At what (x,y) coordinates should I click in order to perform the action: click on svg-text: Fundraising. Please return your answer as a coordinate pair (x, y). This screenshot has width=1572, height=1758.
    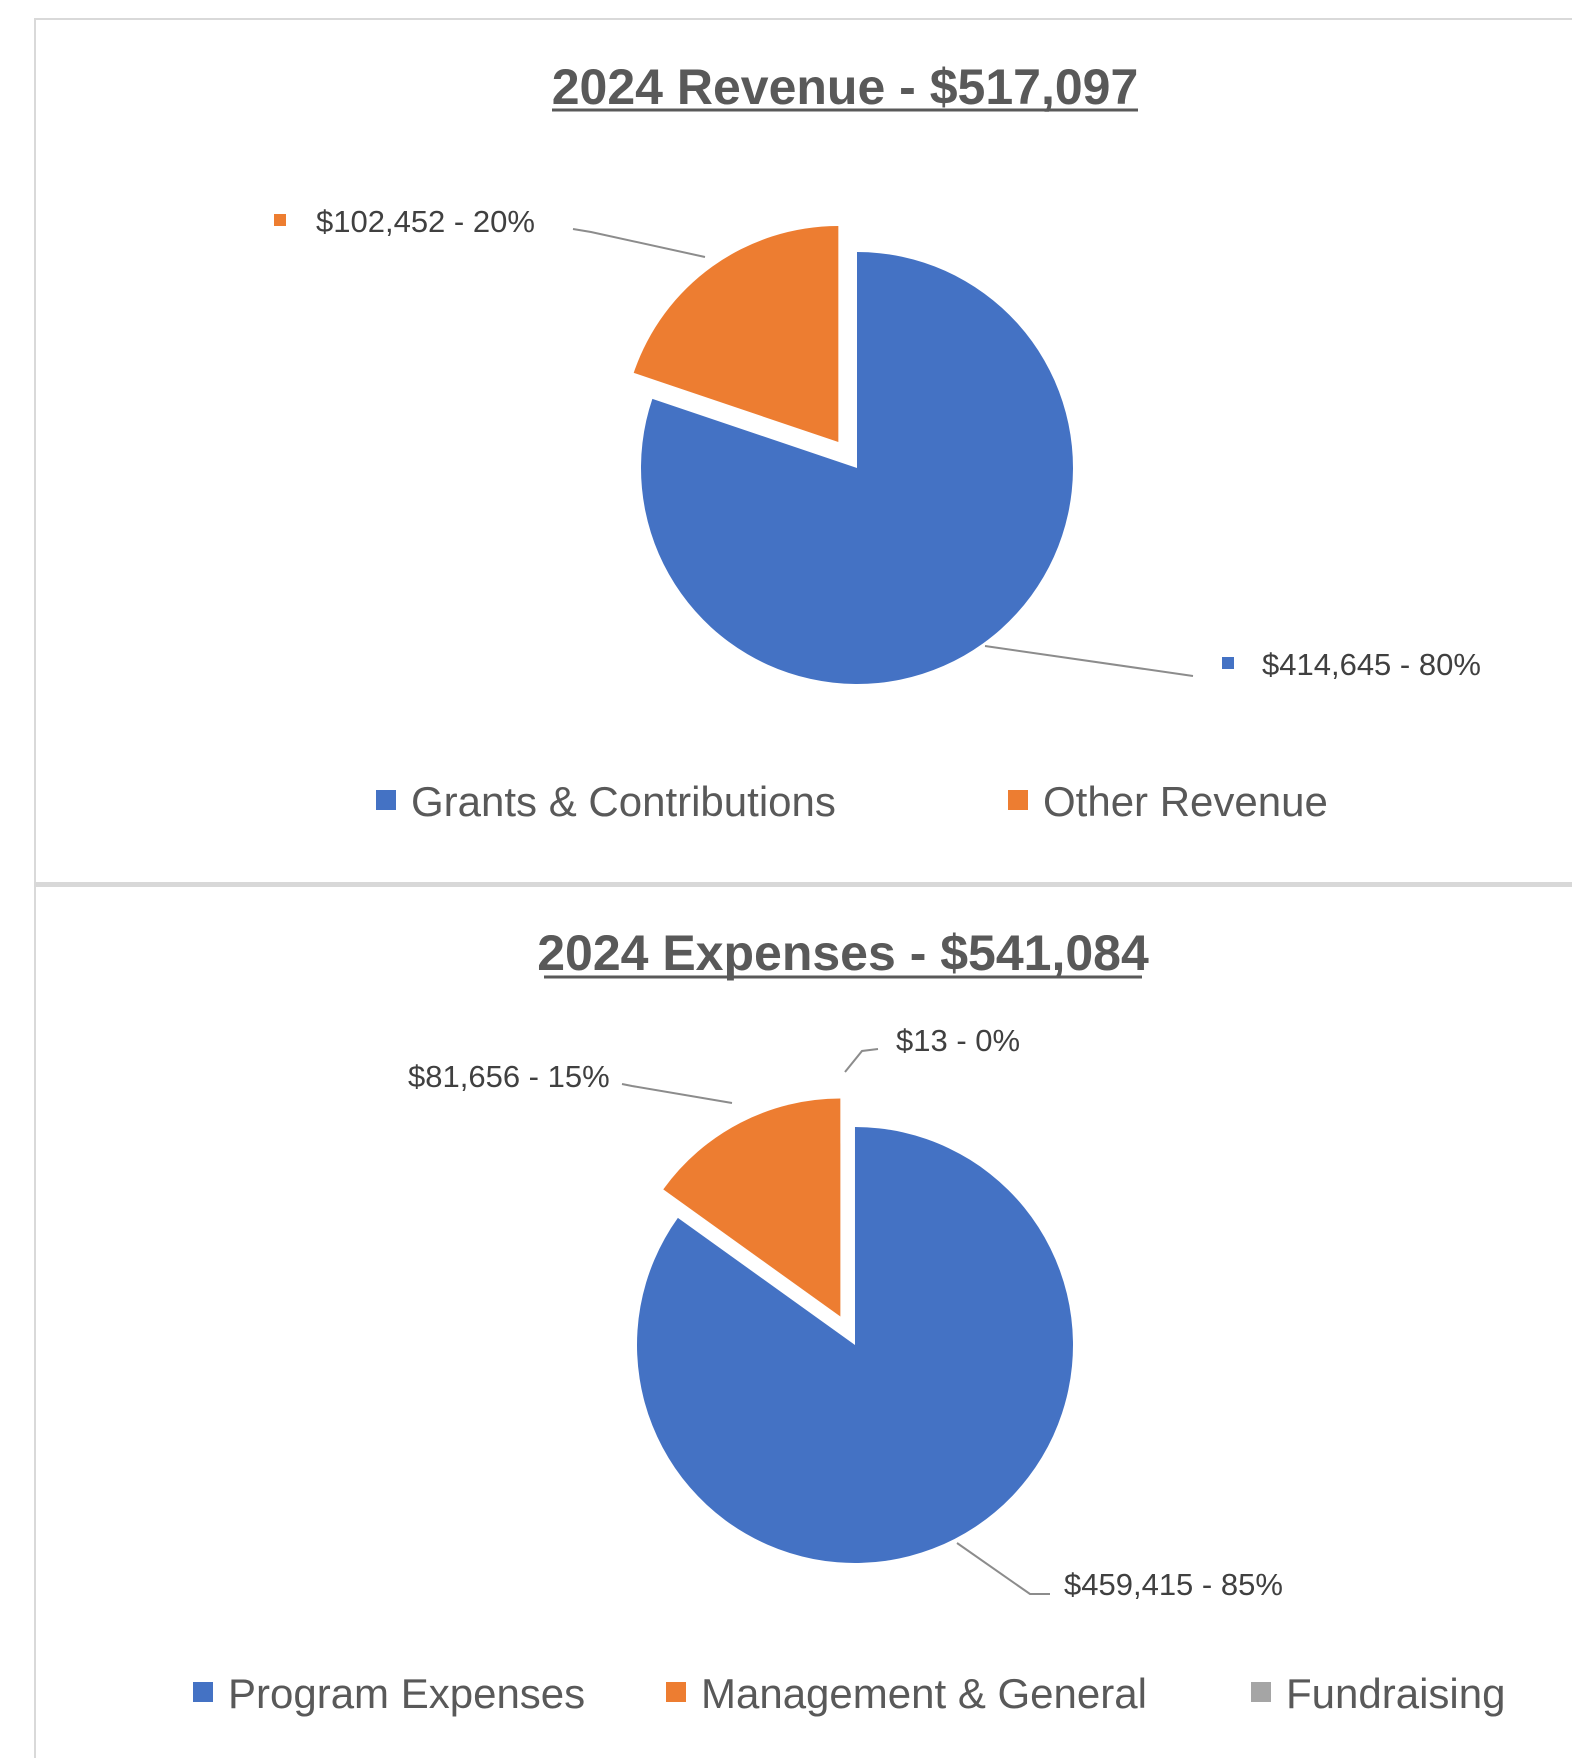
    Looking at the image, I should click on (1395, 1693).